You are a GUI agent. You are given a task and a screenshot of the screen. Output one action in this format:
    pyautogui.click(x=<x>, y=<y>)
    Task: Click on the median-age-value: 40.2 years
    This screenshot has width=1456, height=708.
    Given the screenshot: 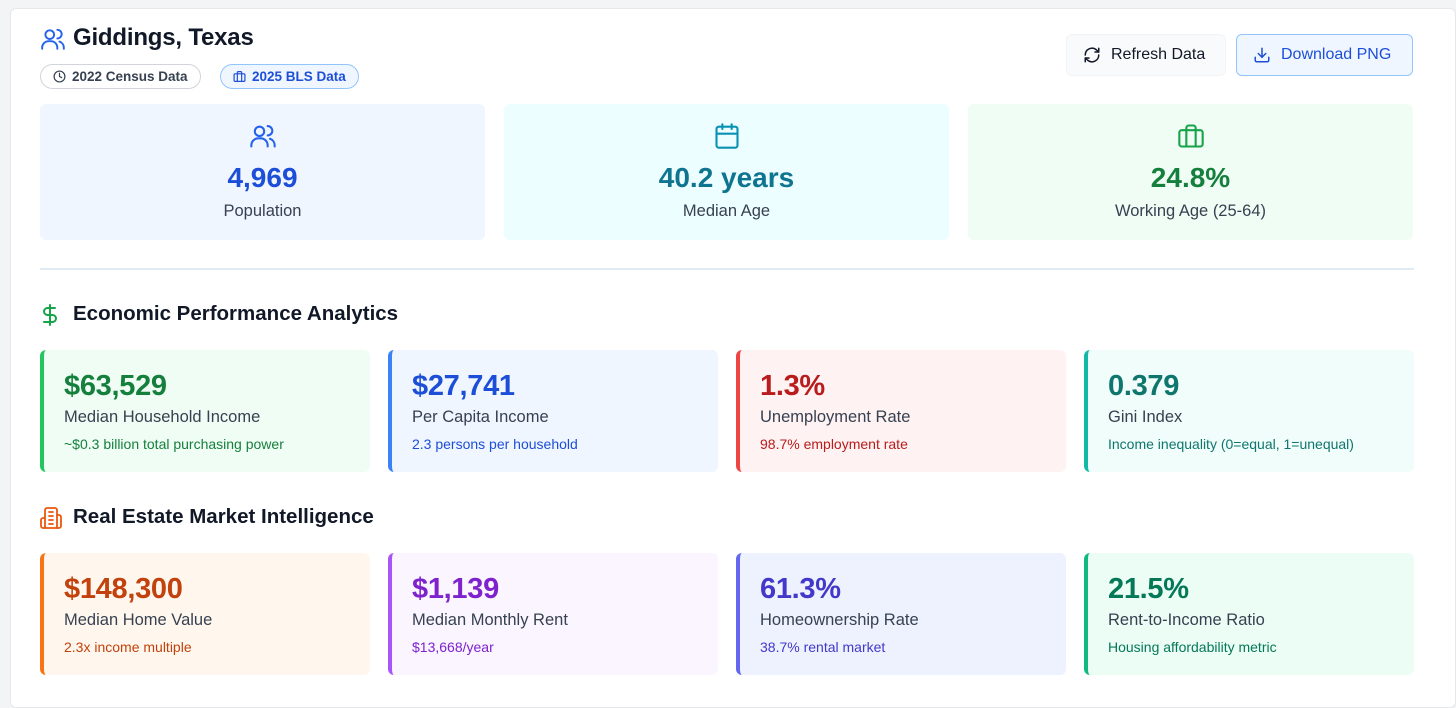 What is the action you would take?
    pyautogui.click(x=726, y=177)
    